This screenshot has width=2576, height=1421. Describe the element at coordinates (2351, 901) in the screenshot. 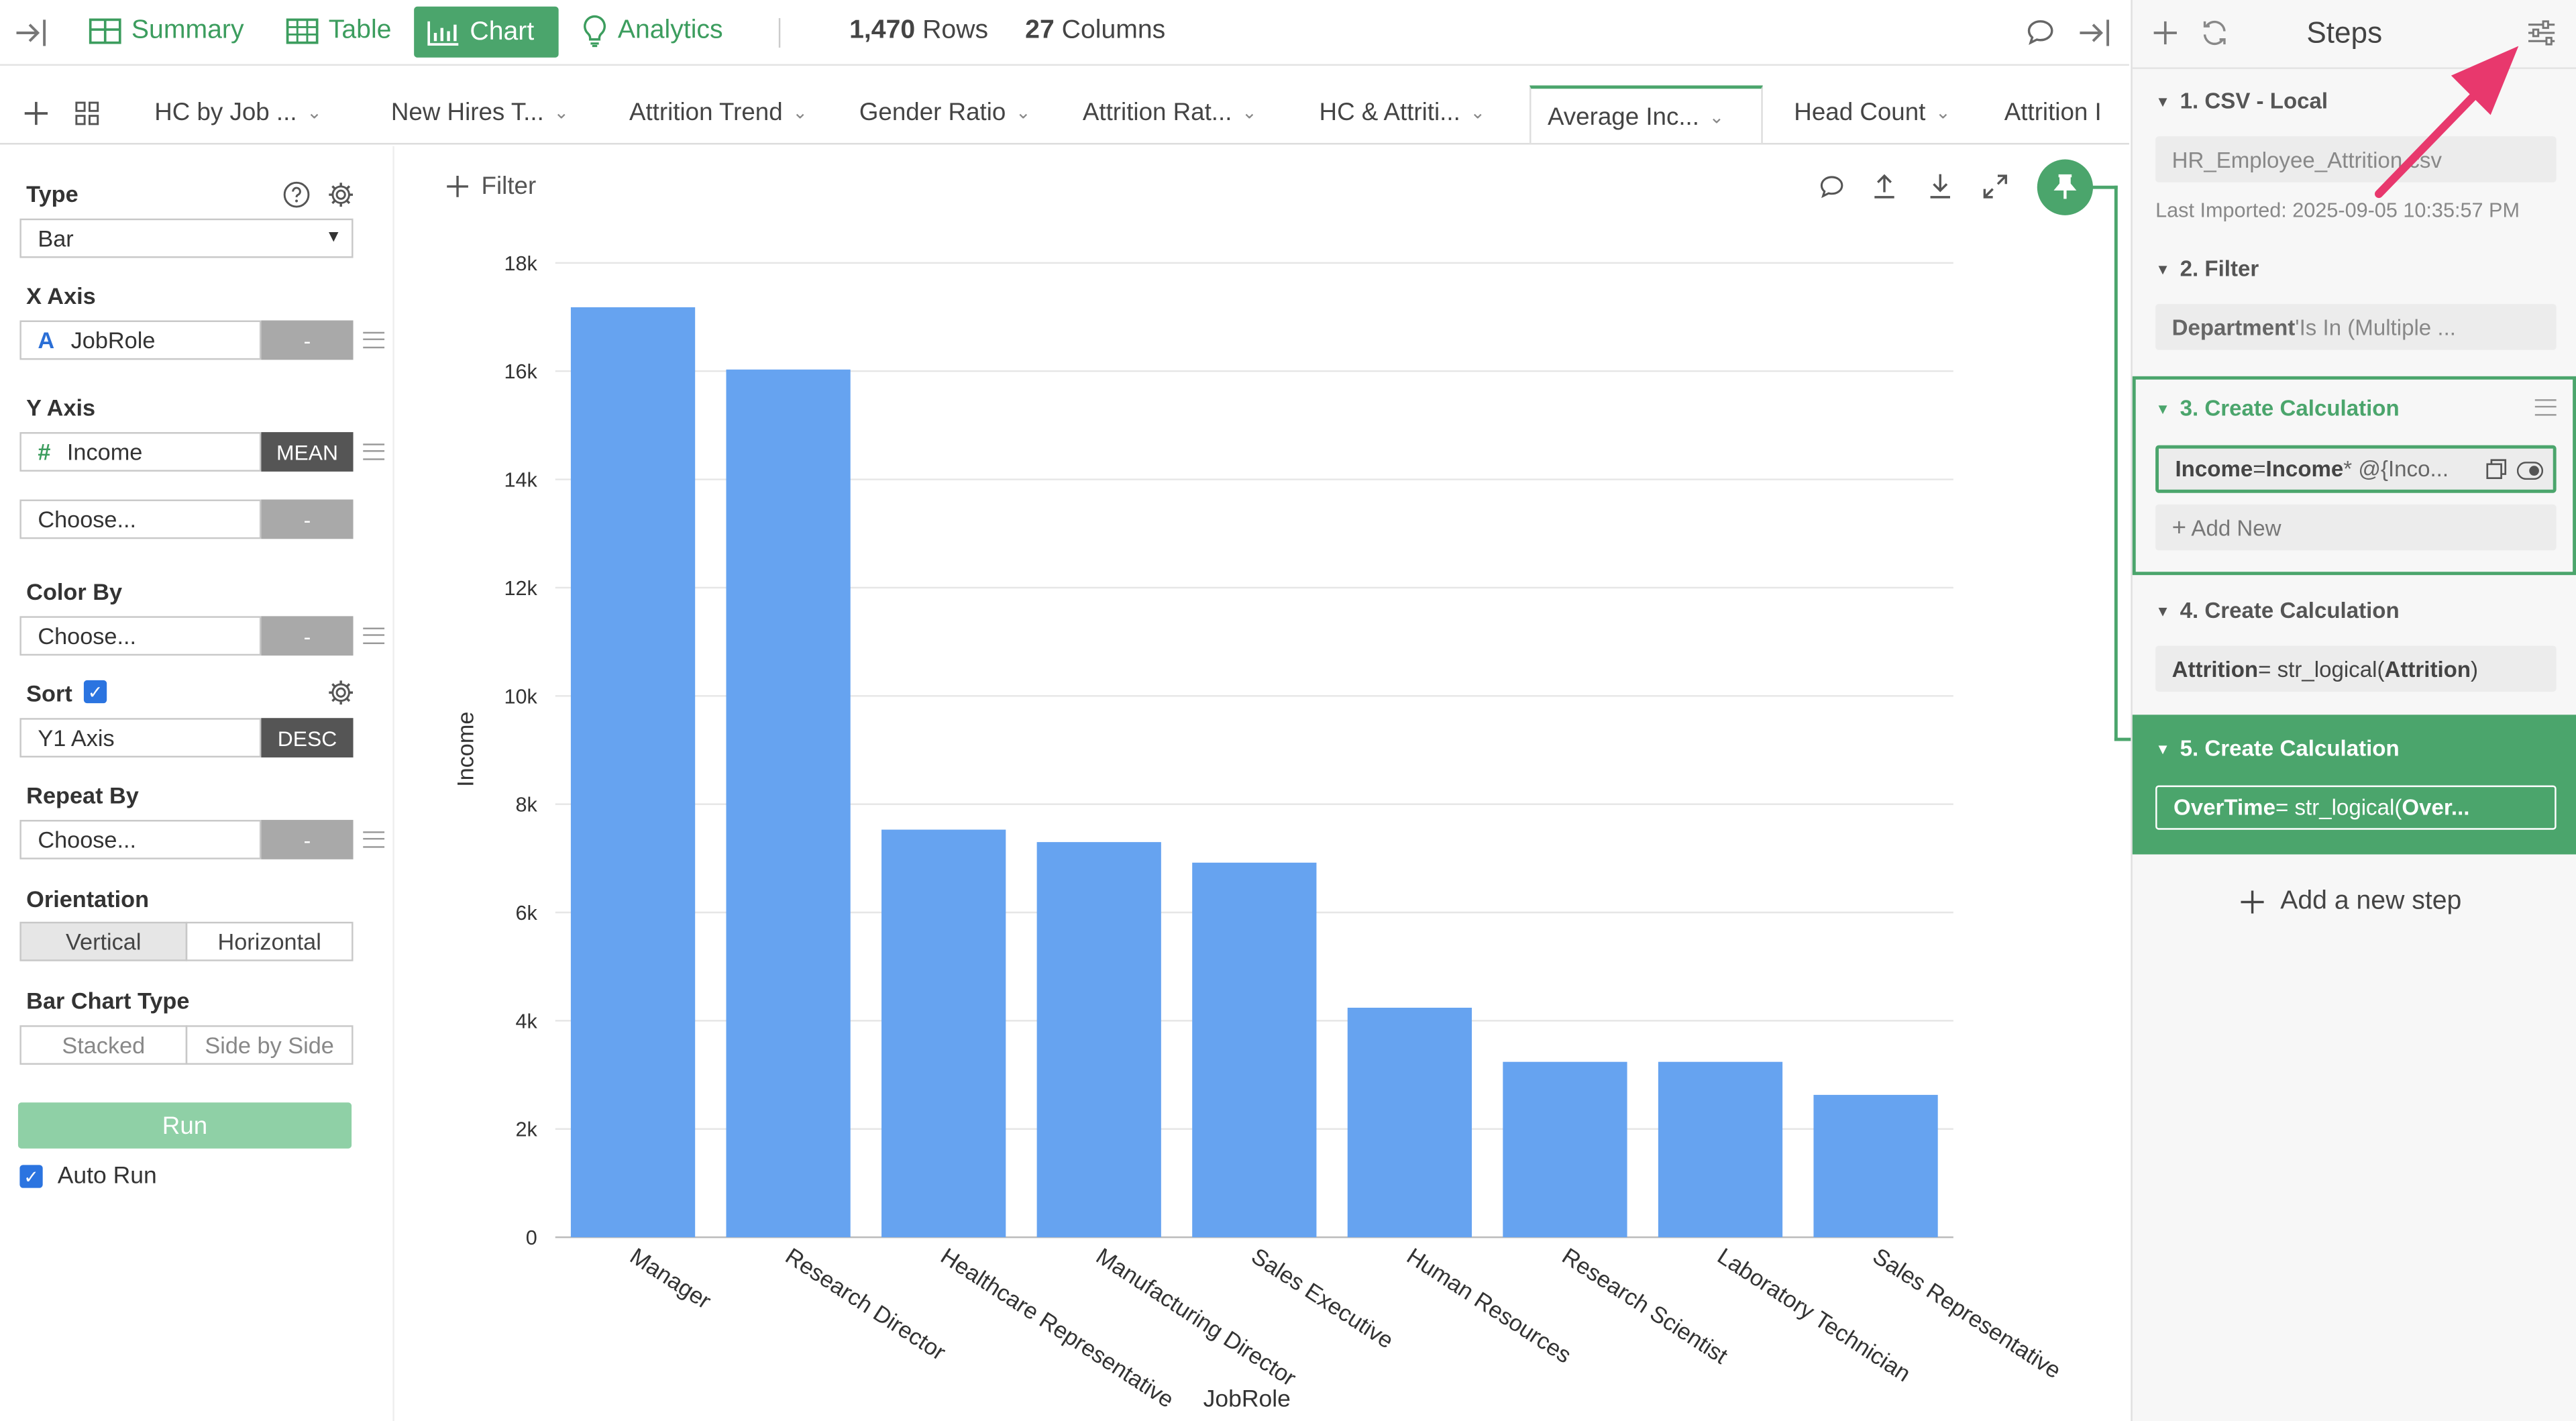

I see `add-new-step-button: Add a new step` at that location.